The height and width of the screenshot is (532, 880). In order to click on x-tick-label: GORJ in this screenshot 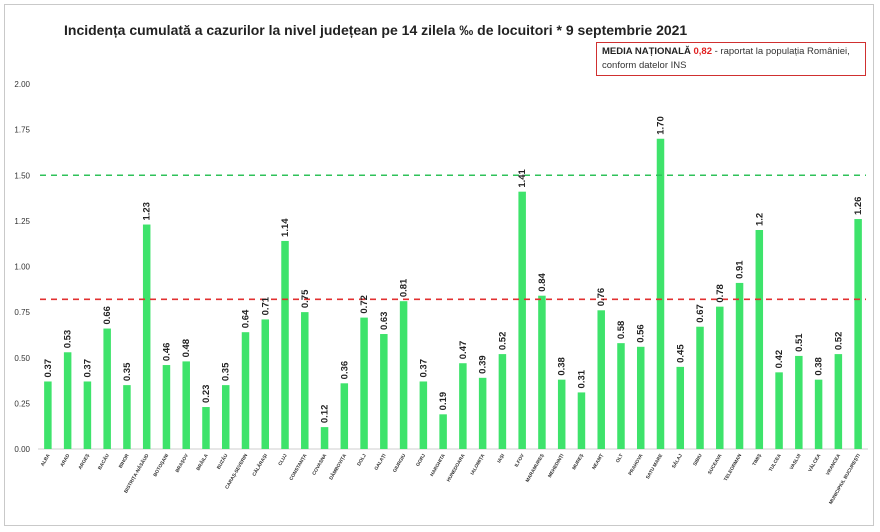, I will do `click(421, 460)`.